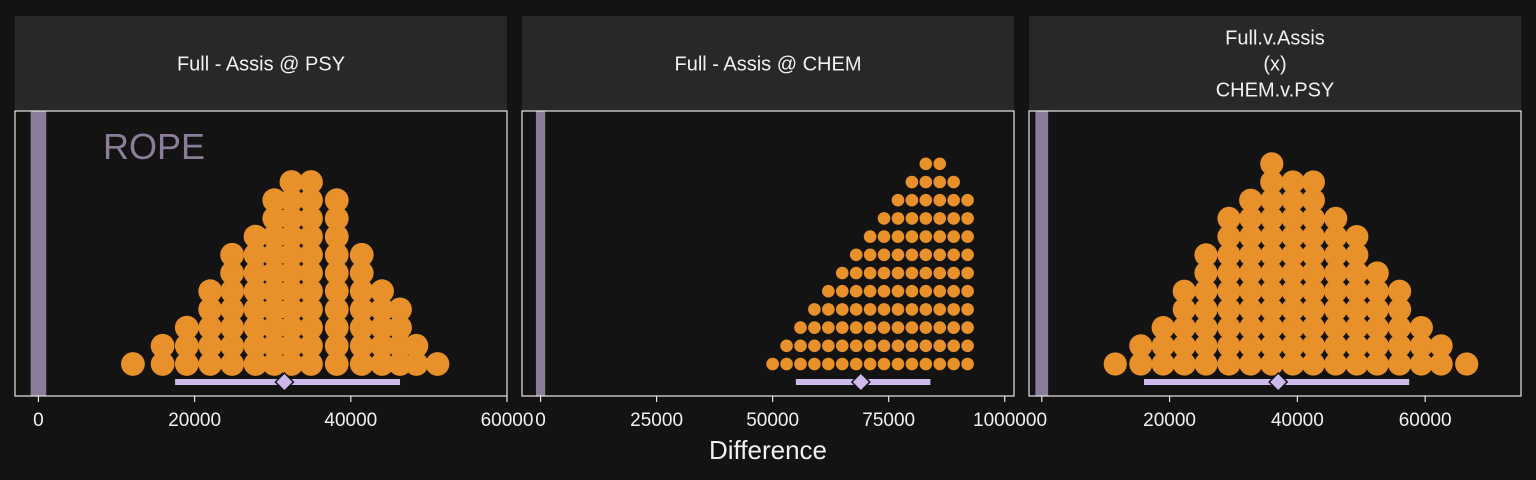  Describe the element at coordinates (1275, 63) in the screenshot. I see `panel-strip` at that location.